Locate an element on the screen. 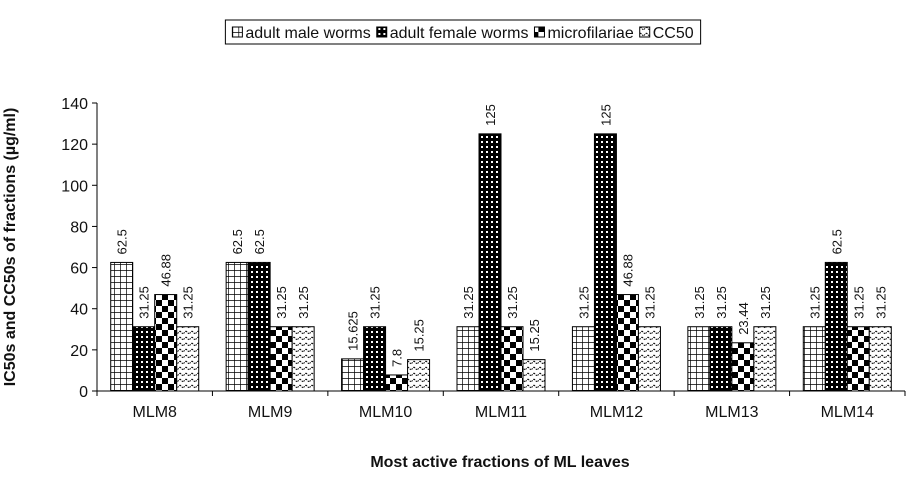 This screenshot has width=909, height=480. x-axis-label: Most active fractions of ML leaves is located at coordinates (499, 462).